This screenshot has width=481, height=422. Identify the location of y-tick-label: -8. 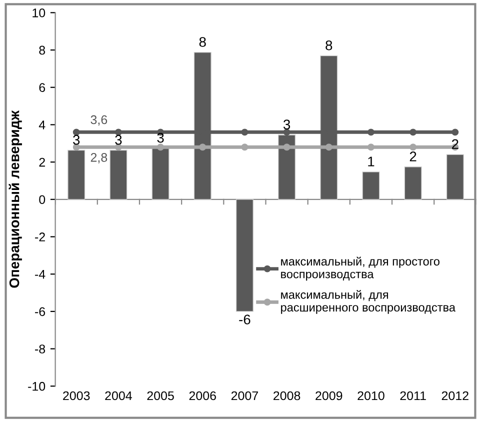
(40, 349).